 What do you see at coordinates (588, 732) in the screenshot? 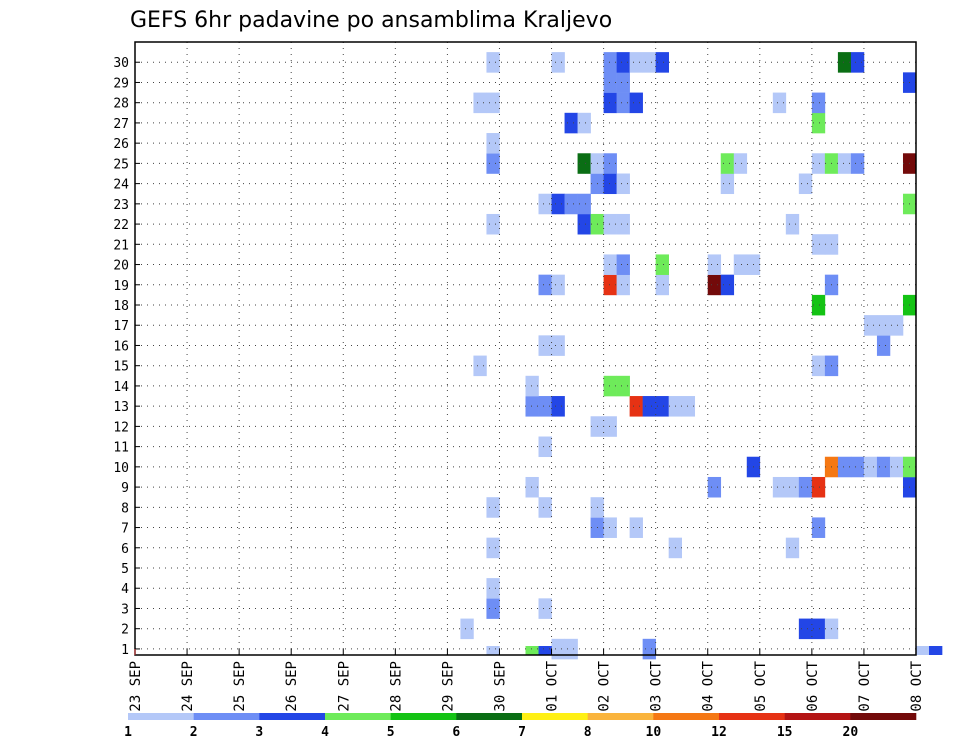
I see `colorbar-label: 8` at bounding box center [588, 732].